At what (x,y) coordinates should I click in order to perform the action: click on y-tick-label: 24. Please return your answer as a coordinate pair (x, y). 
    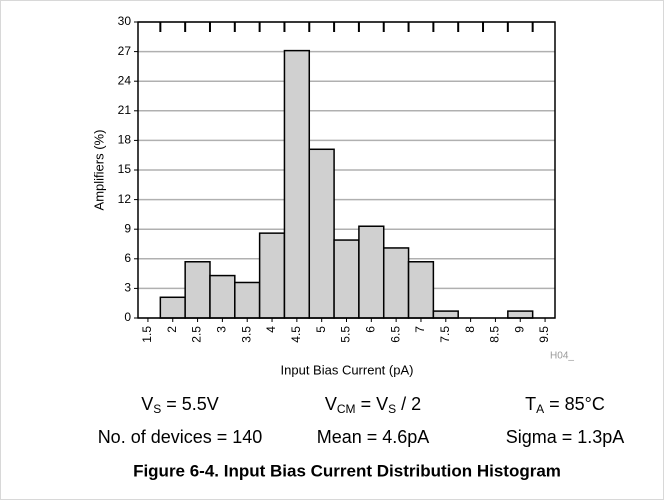
    Looking at the image, I should click on (125, 80).